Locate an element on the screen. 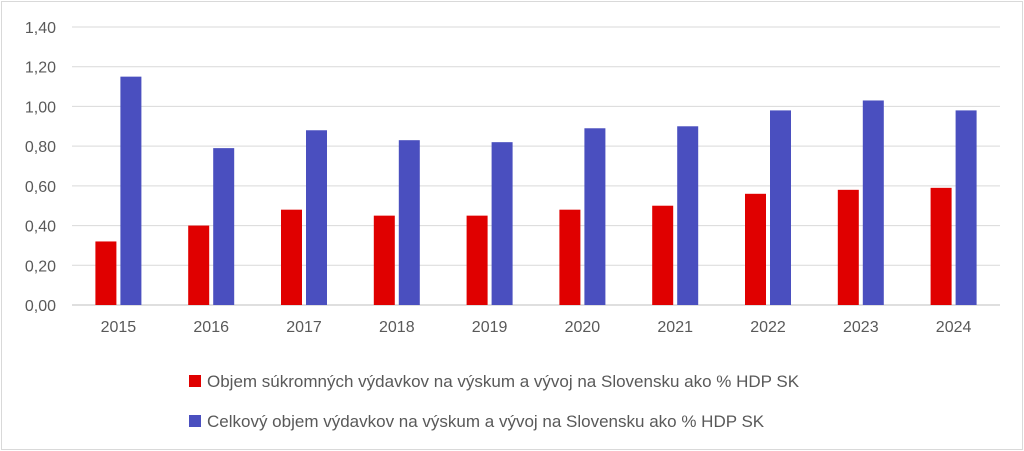 This screenshot has width=1024, height=451. bar-total-2015 is located at coordinates (131, 191).